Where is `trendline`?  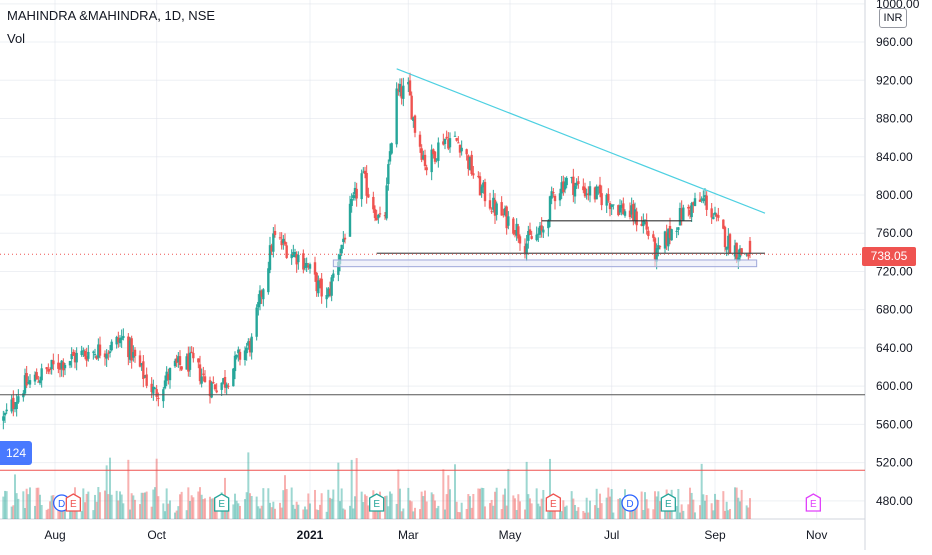
trendline is located at coordinates (581, 141).